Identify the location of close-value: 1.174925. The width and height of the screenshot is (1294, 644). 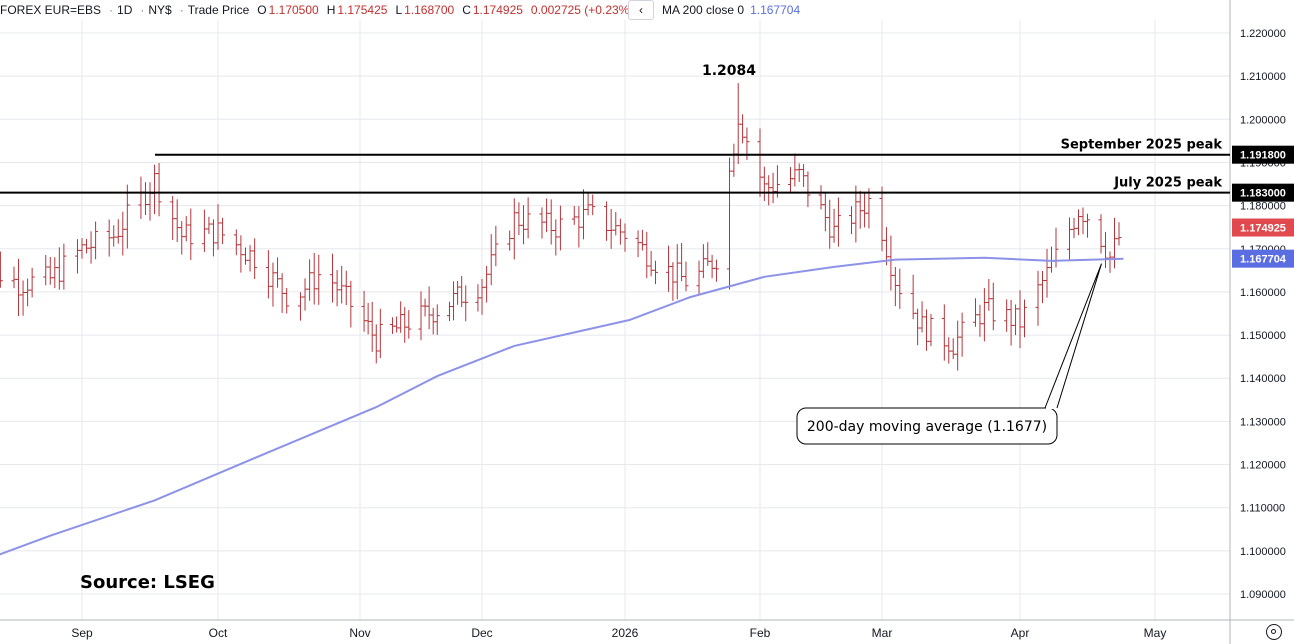
(497, 10).